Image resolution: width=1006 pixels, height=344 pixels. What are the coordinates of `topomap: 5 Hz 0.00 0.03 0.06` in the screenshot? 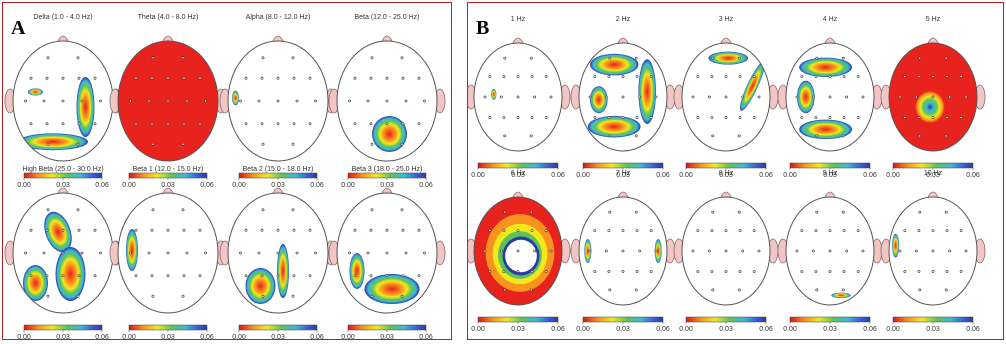 It's located at (933, 97).